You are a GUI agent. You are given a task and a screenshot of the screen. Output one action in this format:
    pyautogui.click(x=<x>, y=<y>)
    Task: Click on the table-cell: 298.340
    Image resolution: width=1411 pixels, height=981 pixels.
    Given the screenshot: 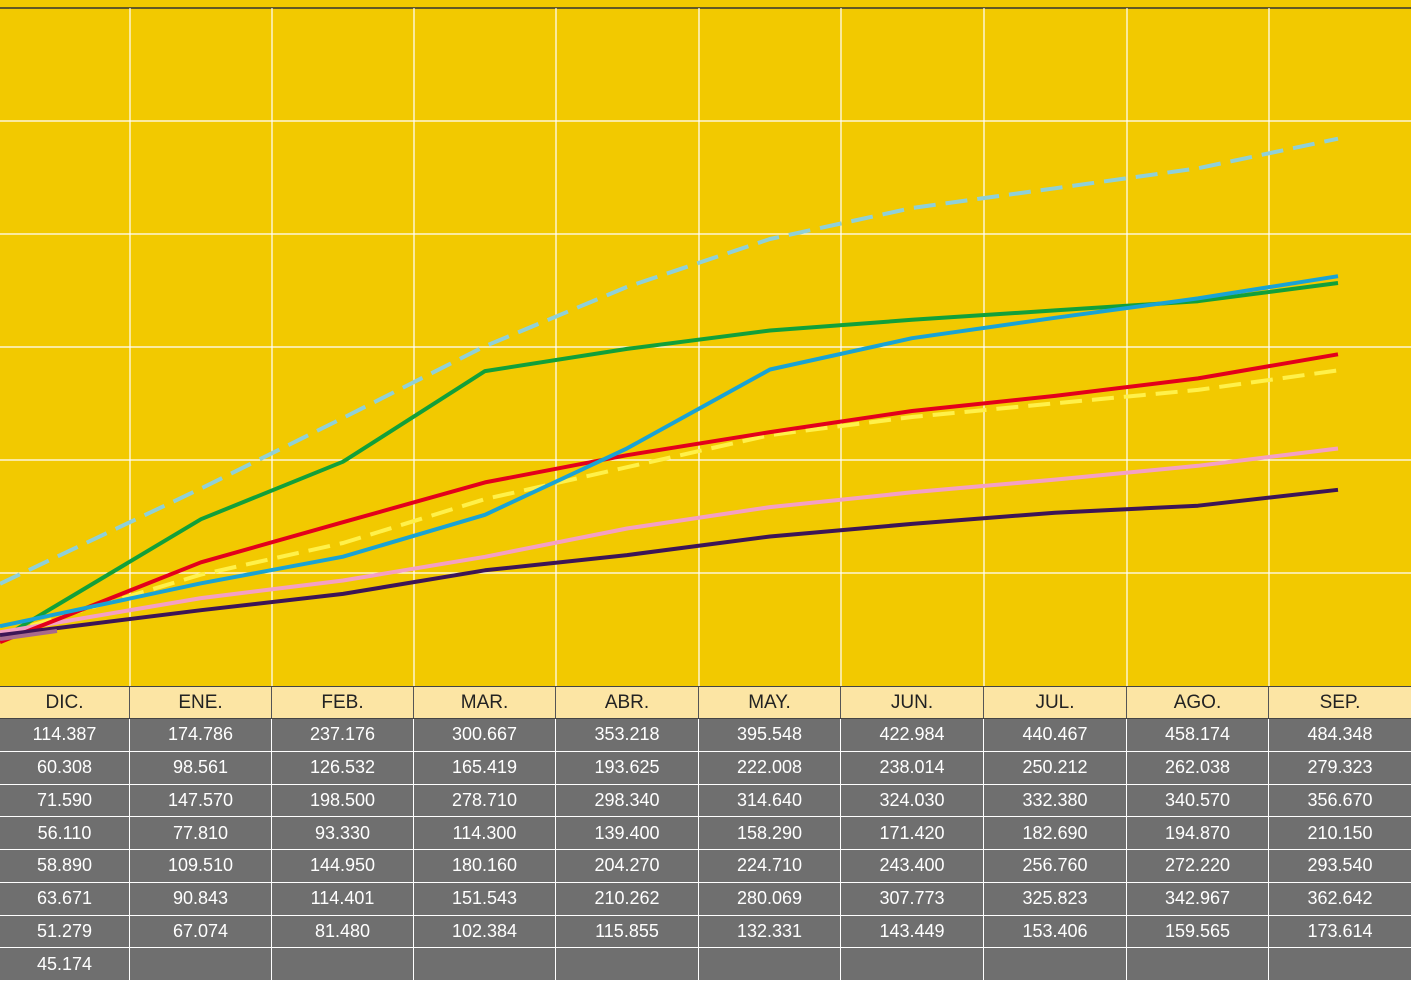 What is the action you would take?
    pyautogui.click(x=627, y=801)
    